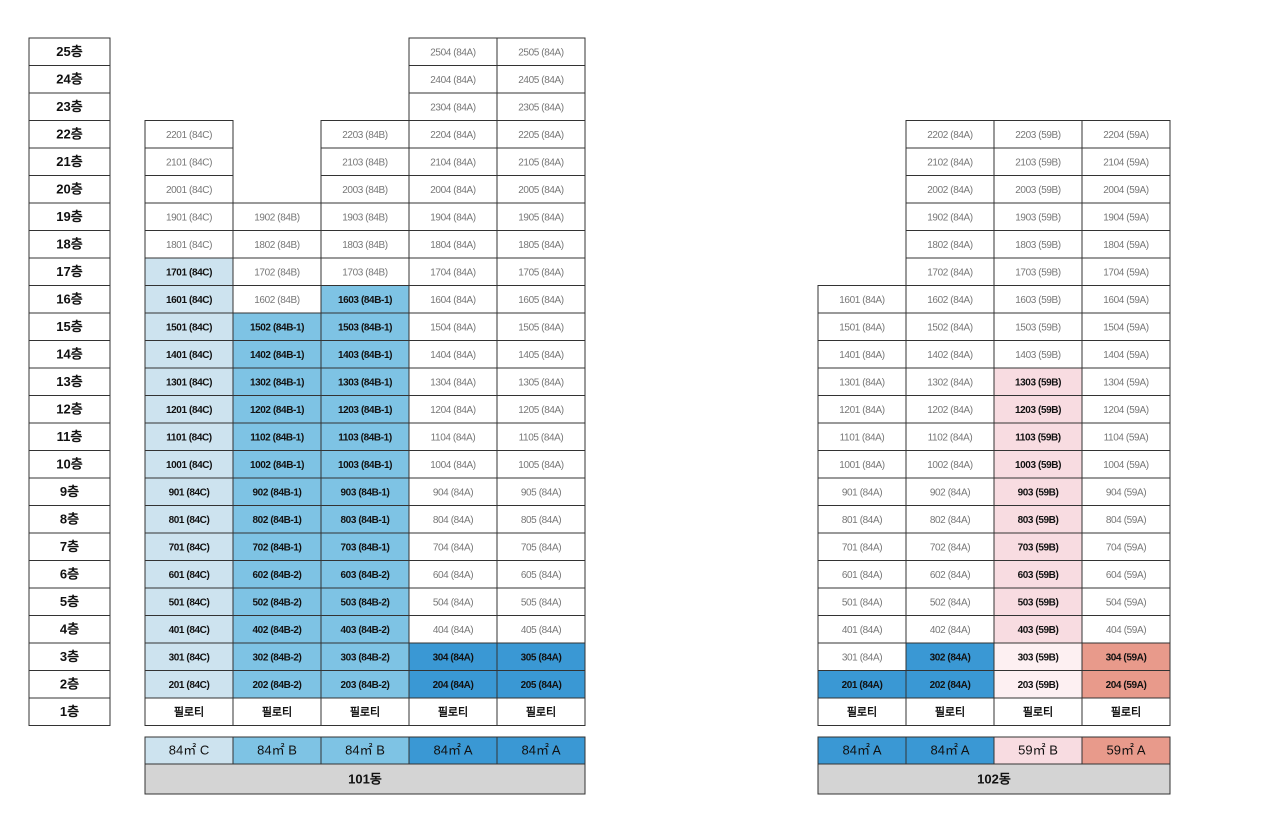 The height and width of the screenshot is (825, 1272). I want to click on unit-label: 502 (84A), so click(950, 602).